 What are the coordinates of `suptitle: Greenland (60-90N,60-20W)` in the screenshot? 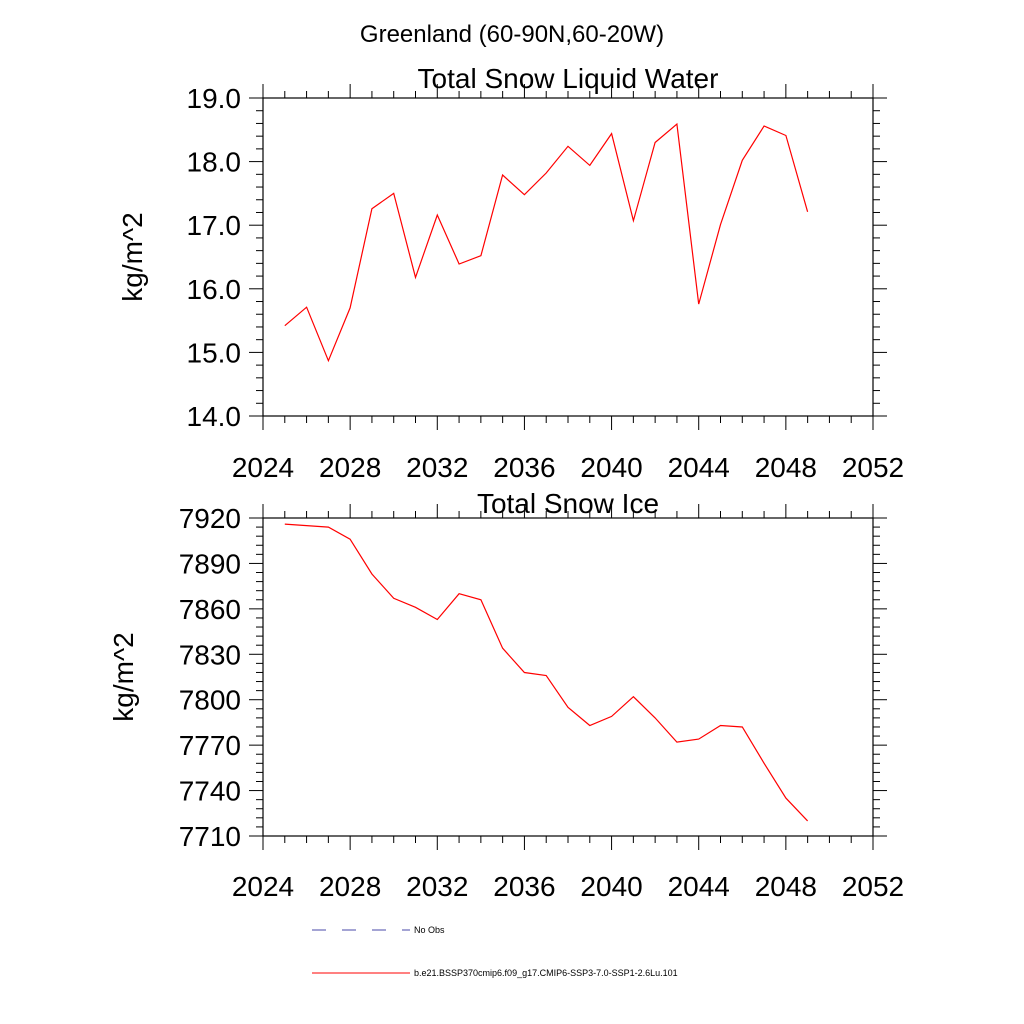 It's located at (512, 34).